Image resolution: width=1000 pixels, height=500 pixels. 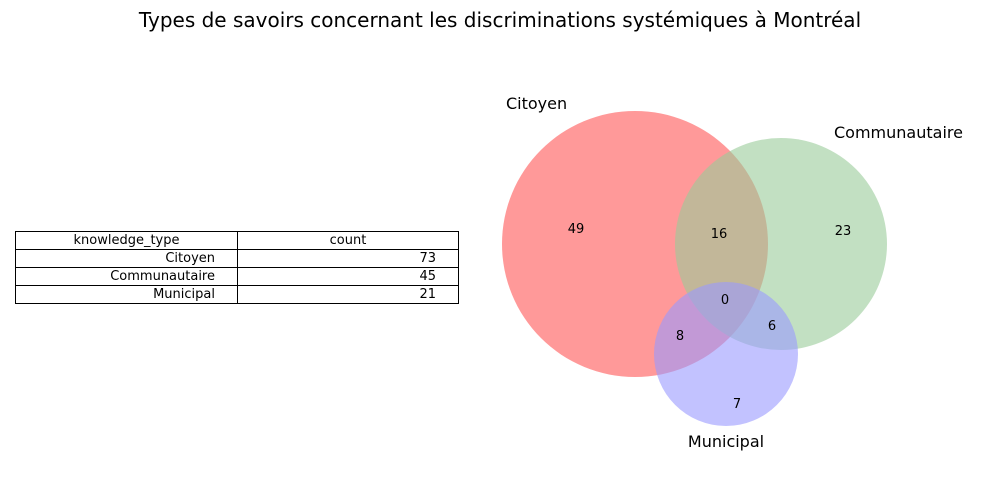 I want to click on table-cell-type: Municipal, so click(x=126, y=294).